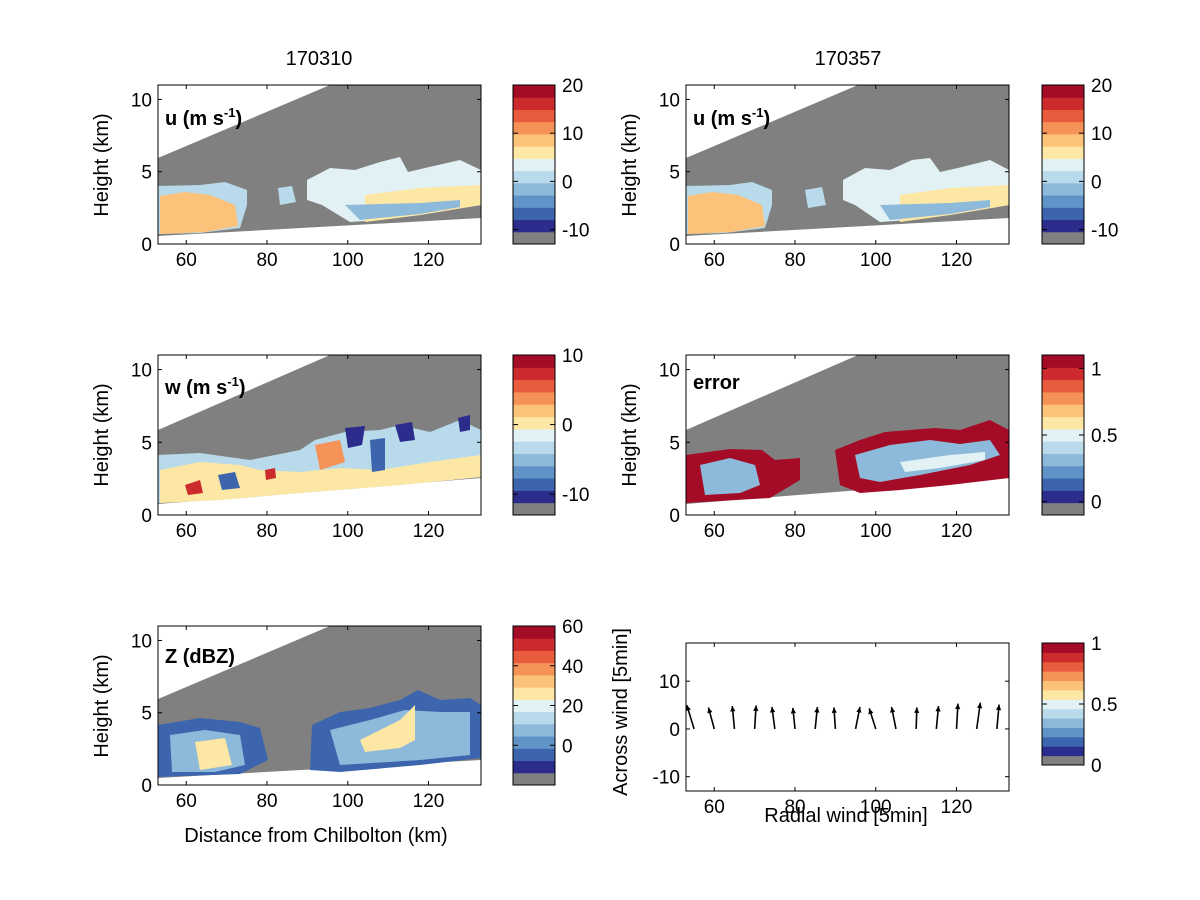 Image resolution: width=1200 pixels, height=900 pixels. Describe the element at coordinates (102, 705) in the screenshot. I see `ylabel-reflectivity: Height (km)` at that location.